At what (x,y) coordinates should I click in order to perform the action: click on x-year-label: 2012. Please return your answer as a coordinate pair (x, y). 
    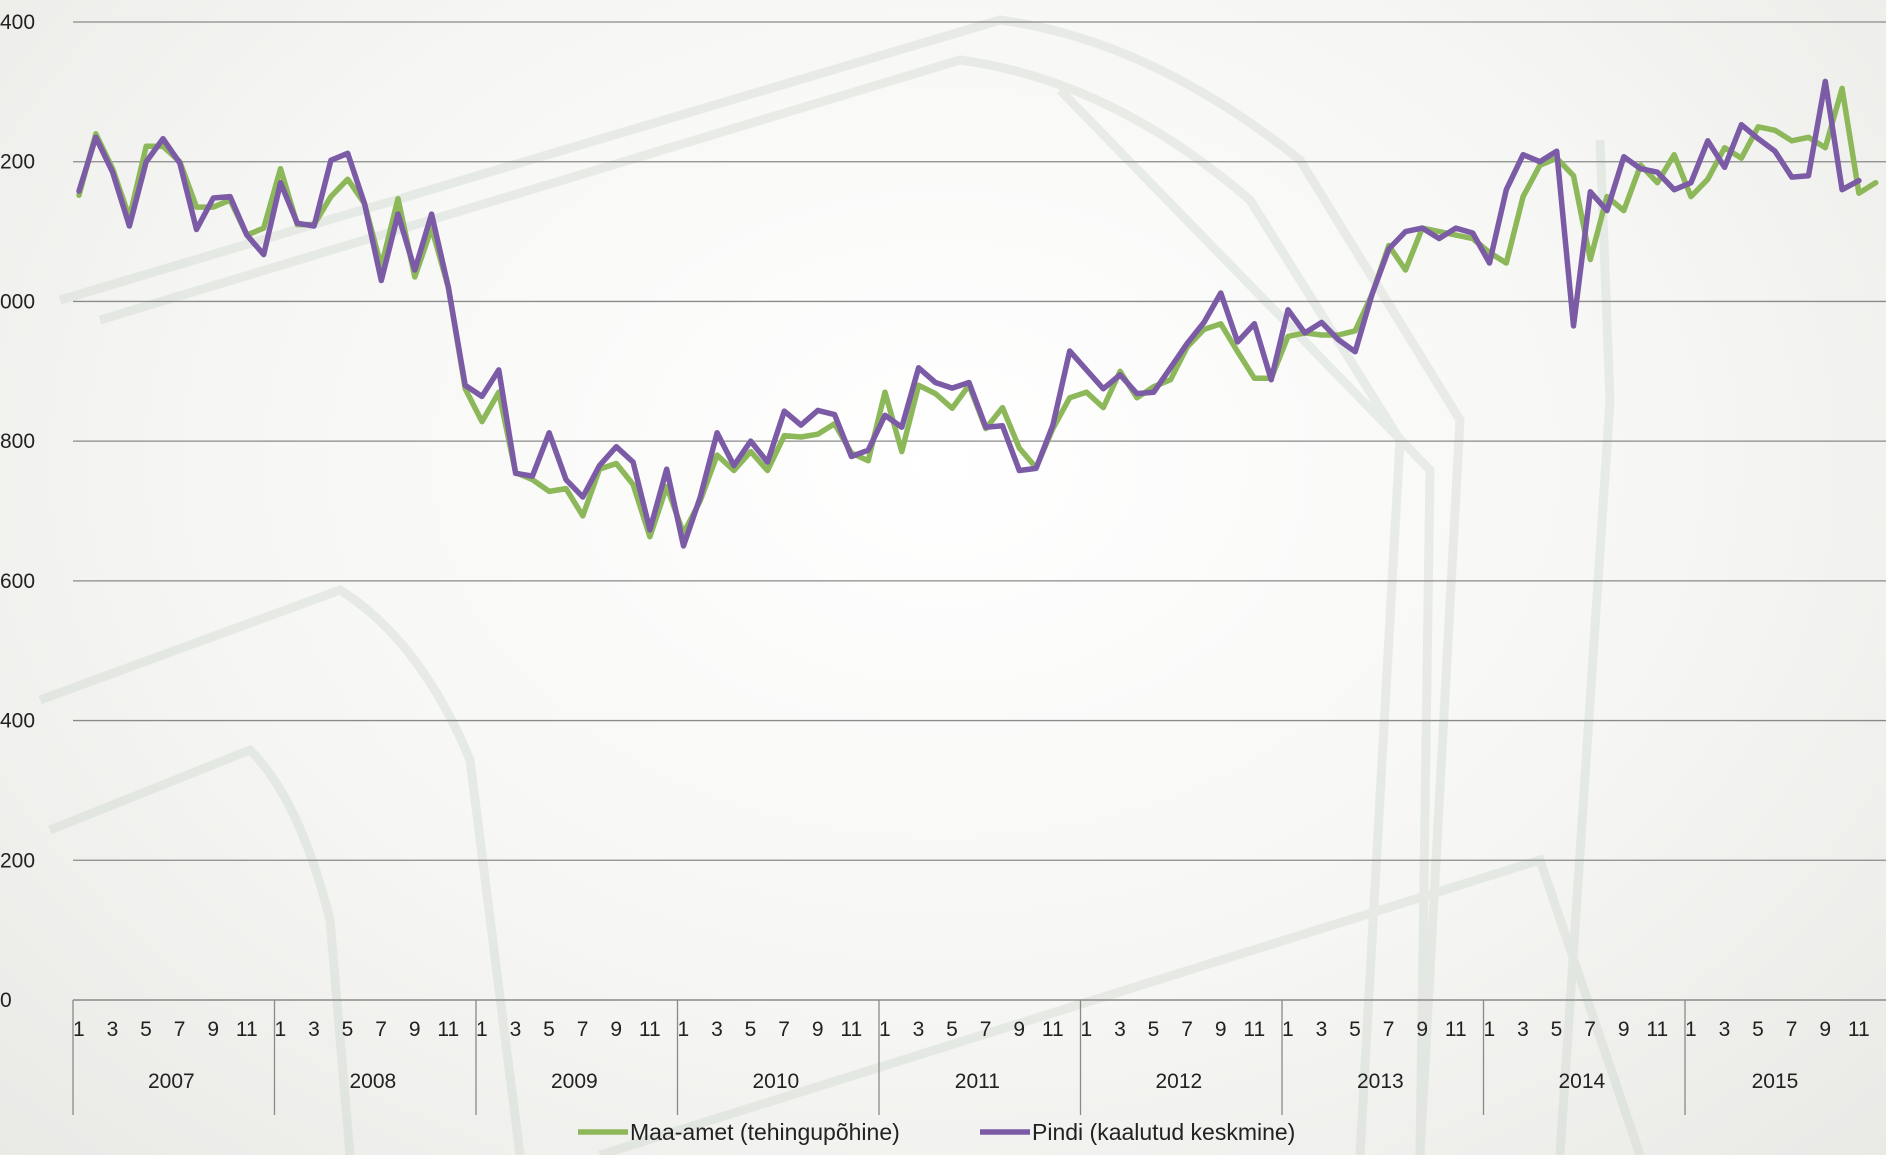
    Looking at the image, I should click on (1178, 1081).